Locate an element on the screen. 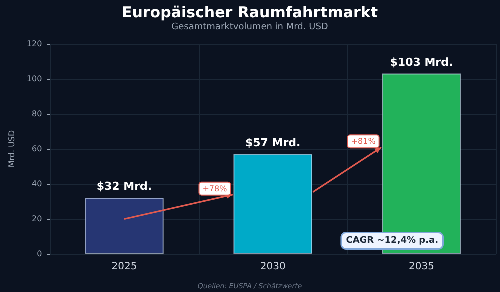 This screenshot has width=500, height=292. chart-subtitle: Gesamtmarktvolumen in Mrd. USD is located at coordinates (250, 27).